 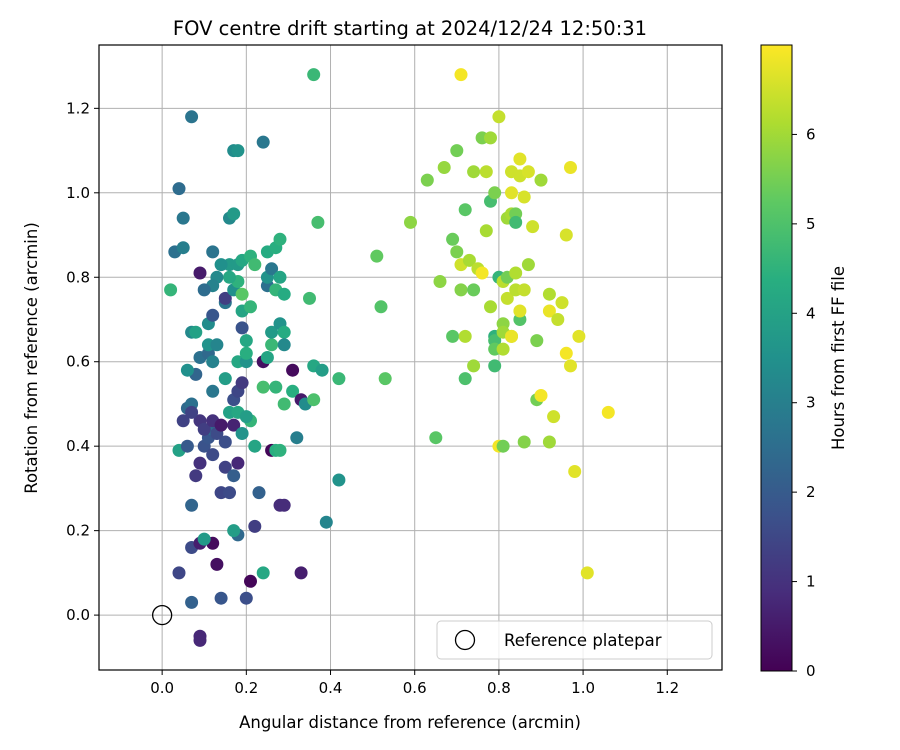 What do you see at coordinates (246, 688) in the screenshot?
I see `x-tick-label: 0.2` at bounding box center [246, 688].